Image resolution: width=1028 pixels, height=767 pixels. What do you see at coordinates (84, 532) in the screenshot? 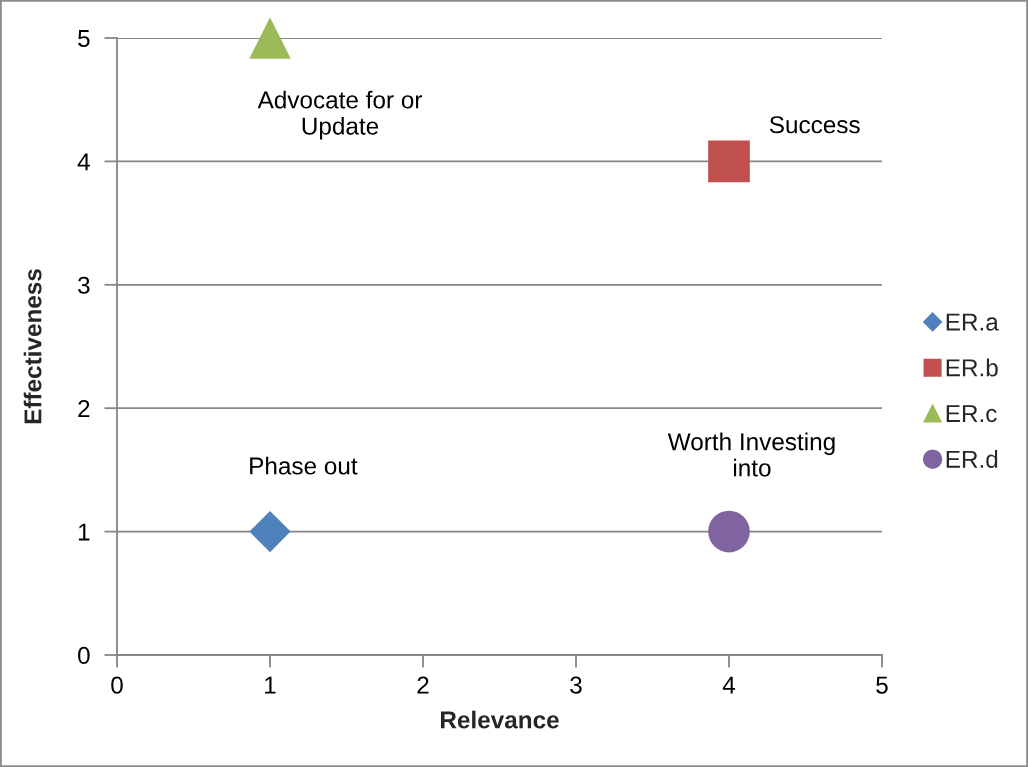
I see `y-tick-label: 1` at bounding box center [84, 532].